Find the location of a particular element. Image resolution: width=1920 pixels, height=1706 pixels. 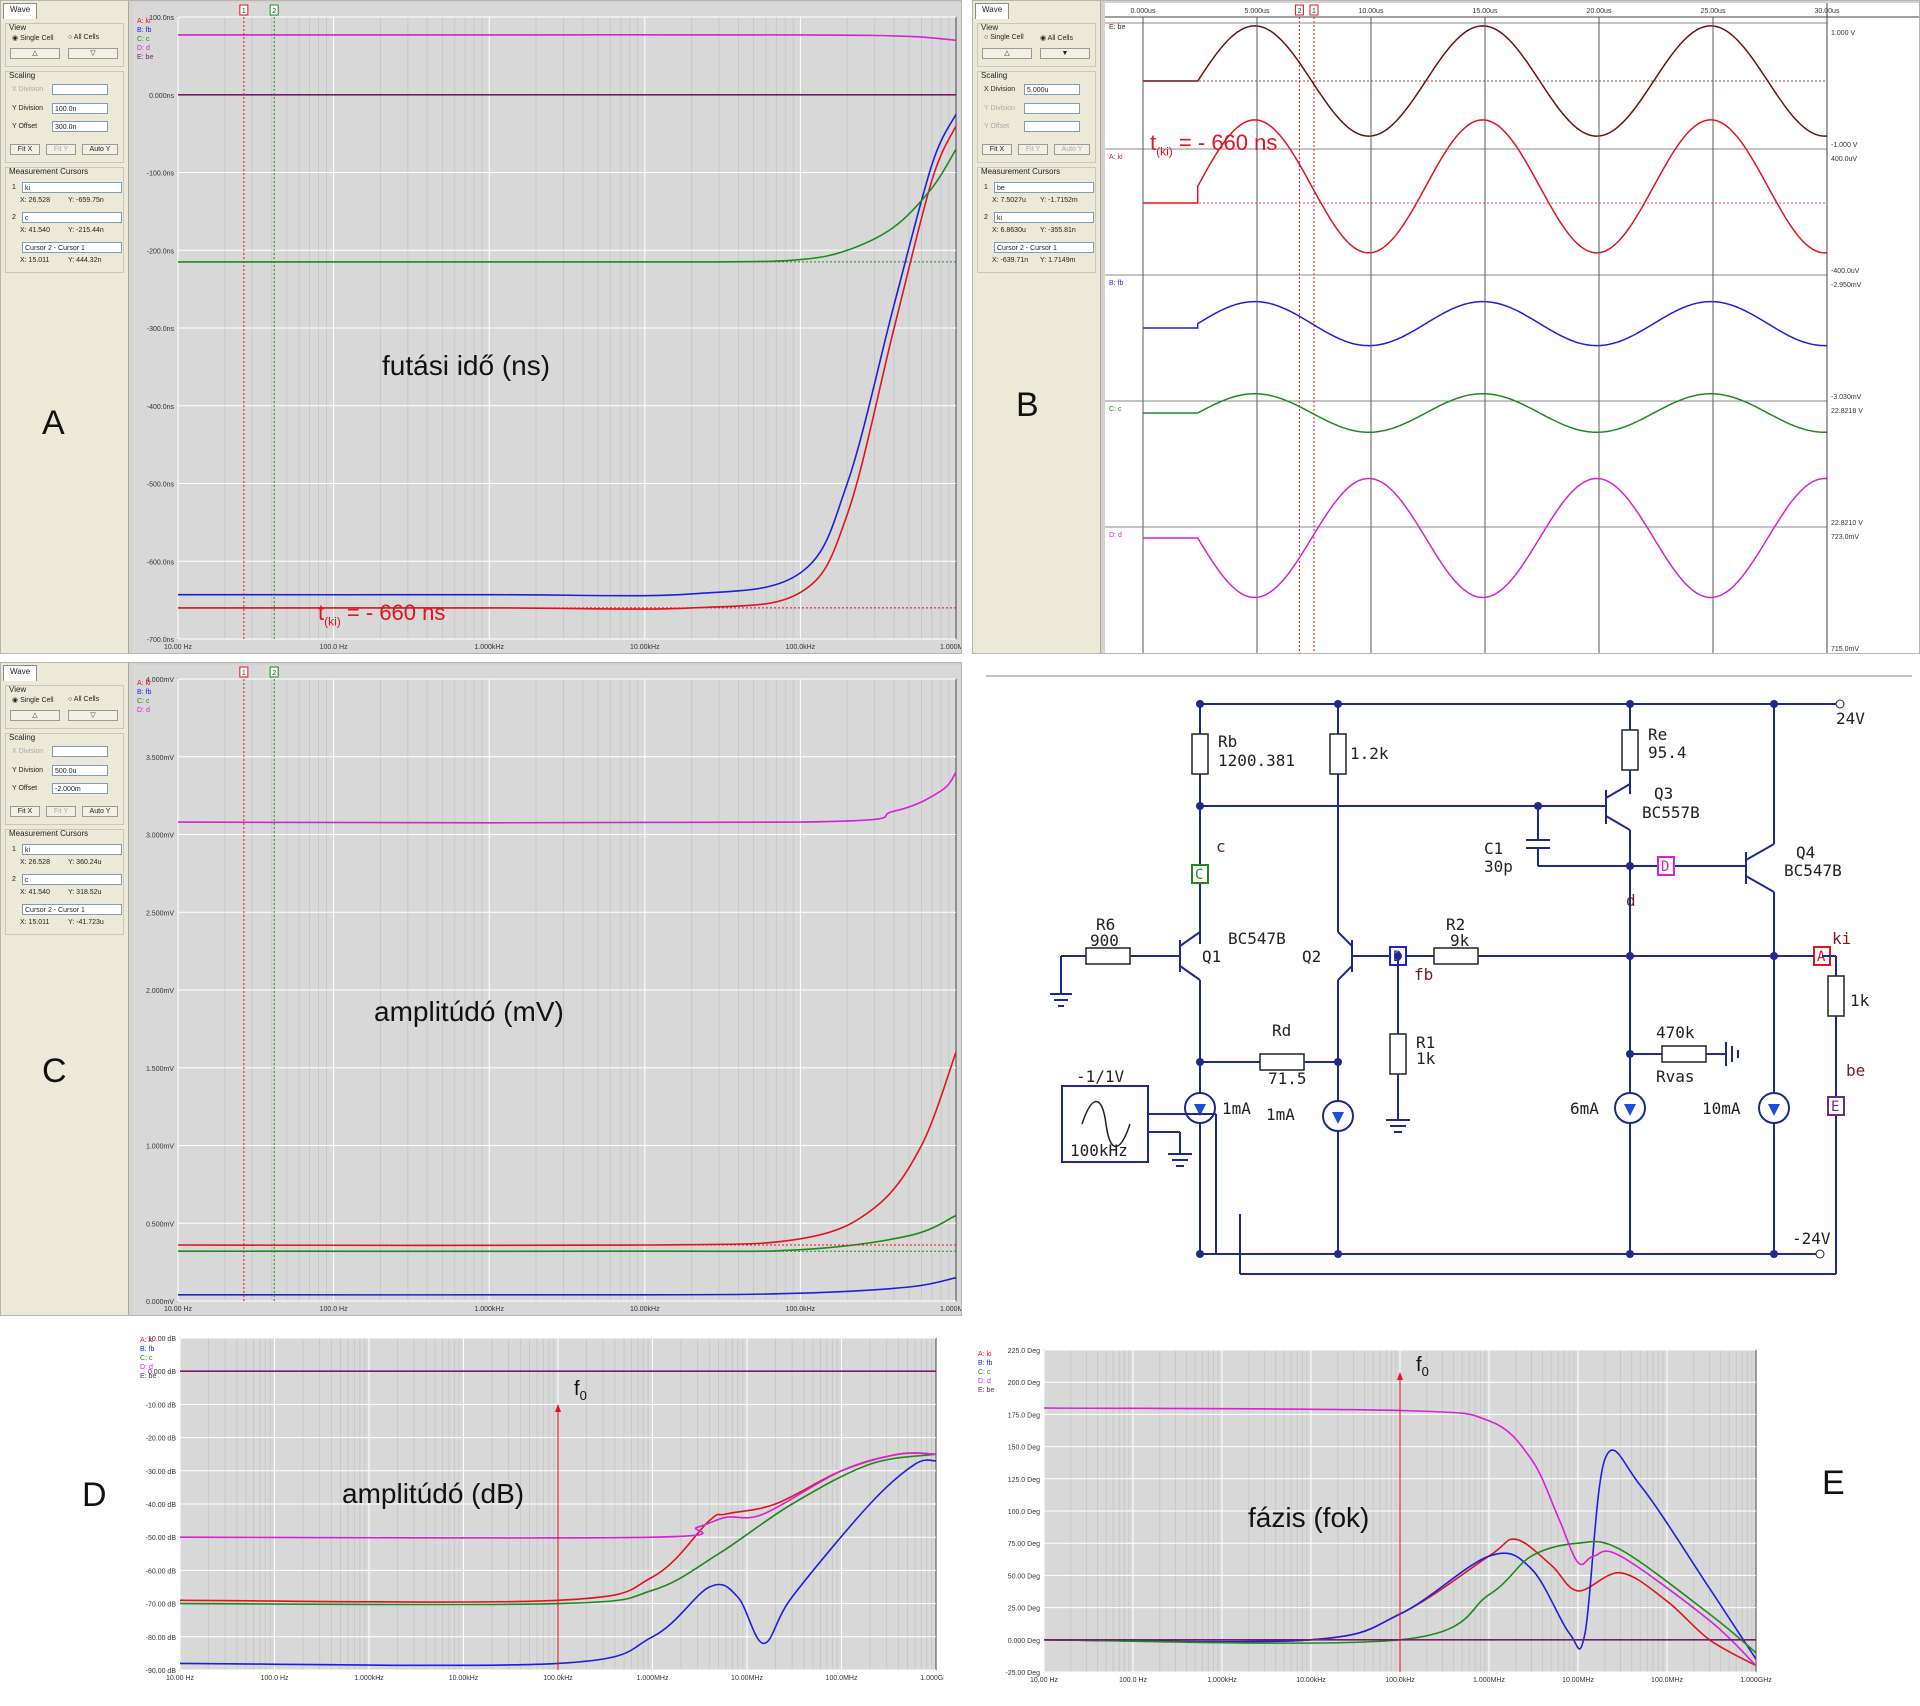

source-frequency-label: 100kHz is located at coordinates (1099, 1150).